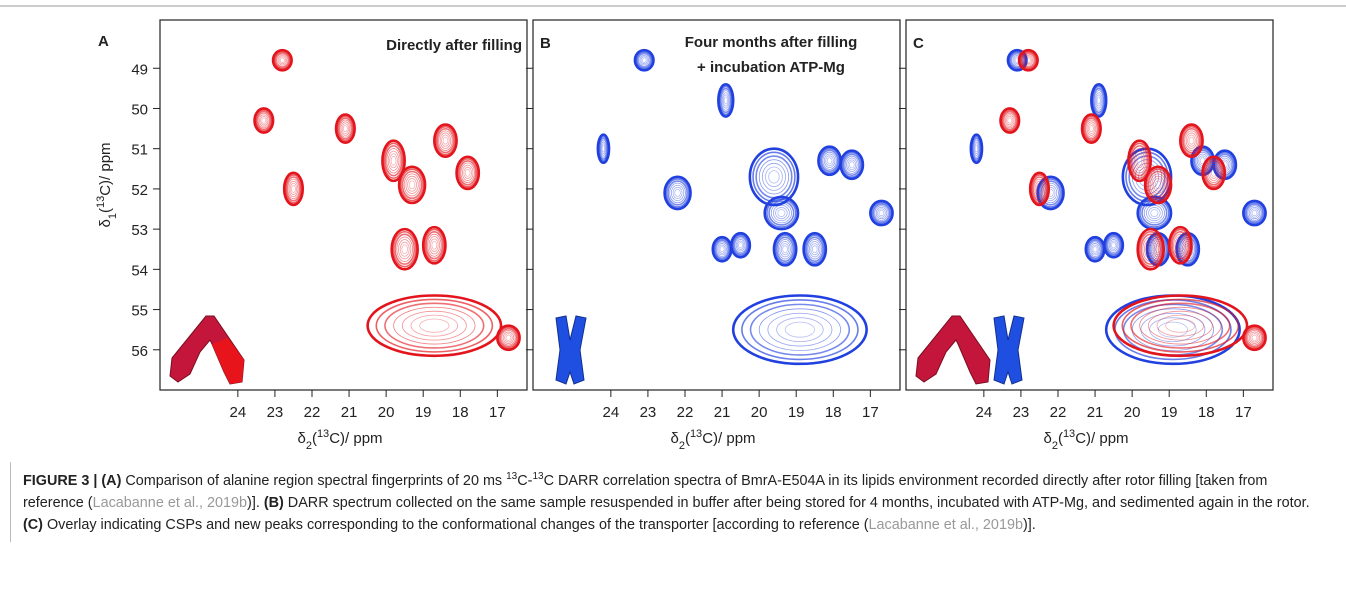 The height and width of the screenshot is (591, 1346). I want to click on protein-icons, so click(597, 350).